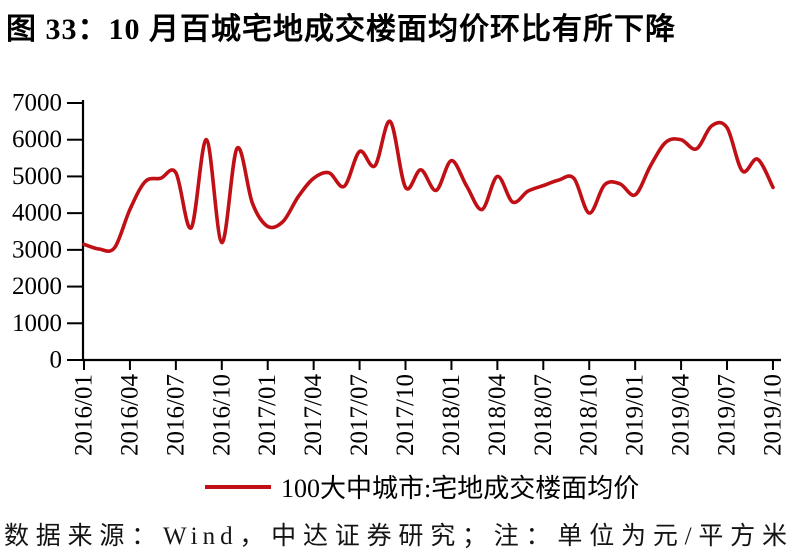 This screenshot has height=557, width=795. Describe the element at coordinates (727, 415) in the screenshot. I see `x-tick-label: 2019/07` at that location.